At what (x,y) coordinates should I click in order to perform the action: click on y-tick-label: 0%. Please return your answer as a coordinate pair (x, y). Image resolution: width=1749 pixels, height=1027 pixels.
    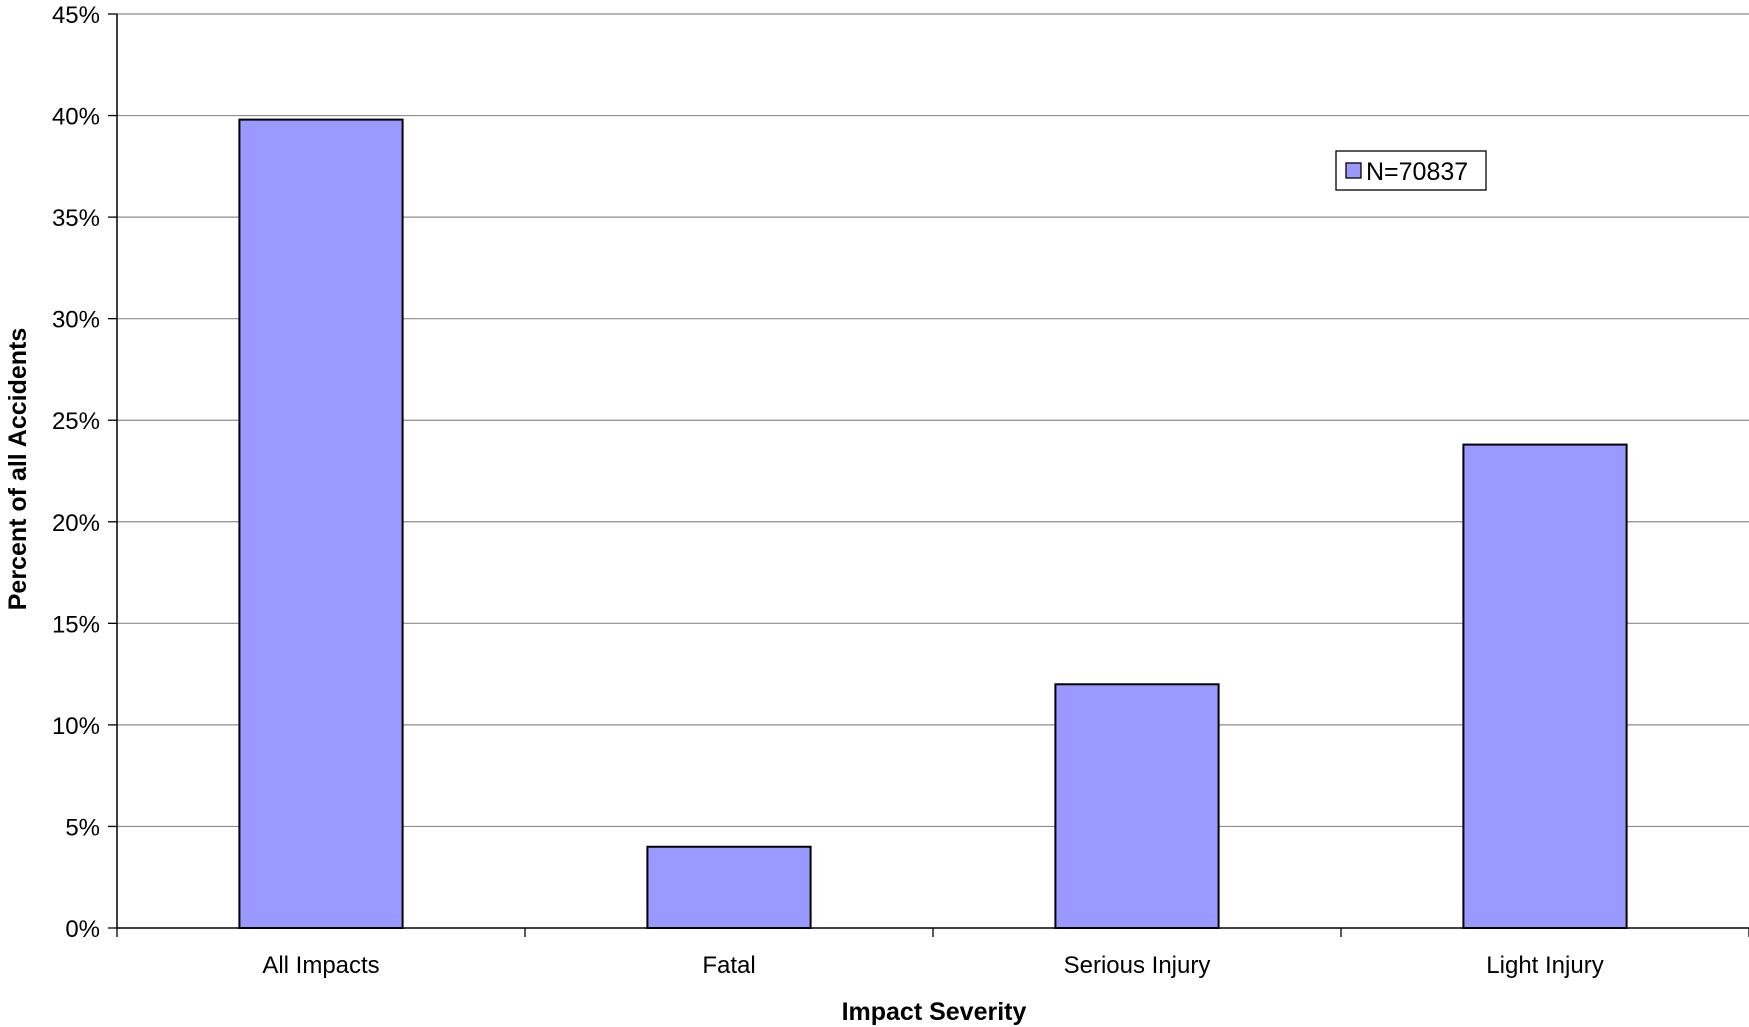
    Looking at the image, I should click on (82, 929).